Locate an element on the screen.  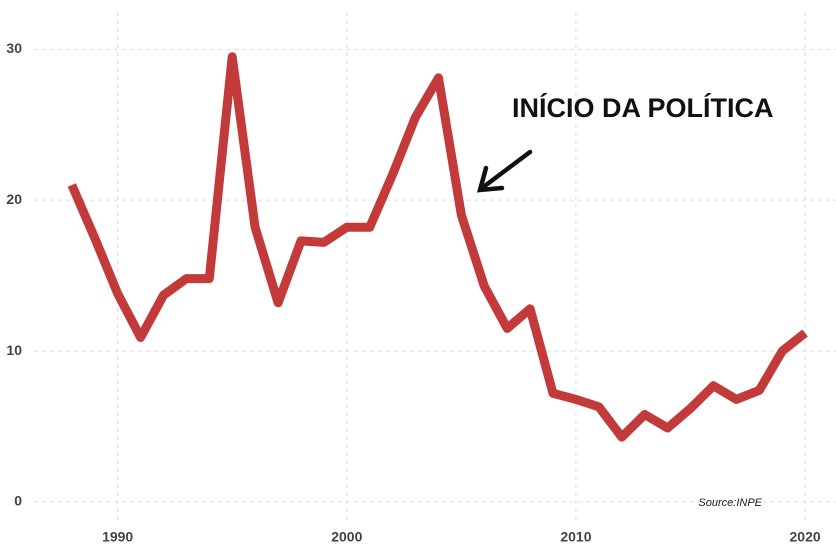
x-tick-label: 2010 is located at coordinates (575, 537).